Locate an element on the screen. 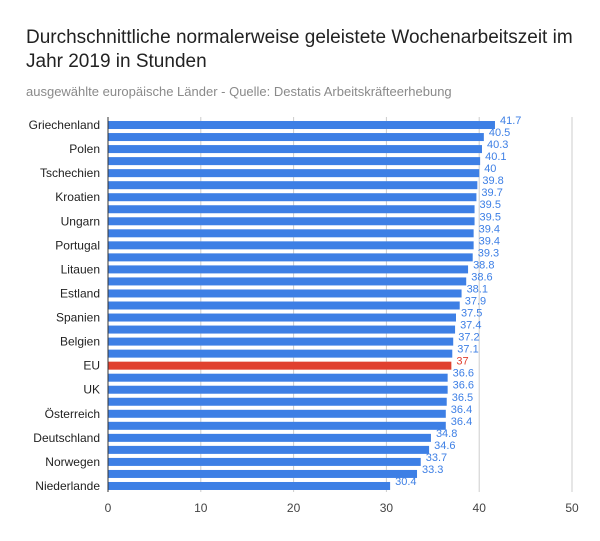  value-label: 39.7 is located at coordinates (491, 193).